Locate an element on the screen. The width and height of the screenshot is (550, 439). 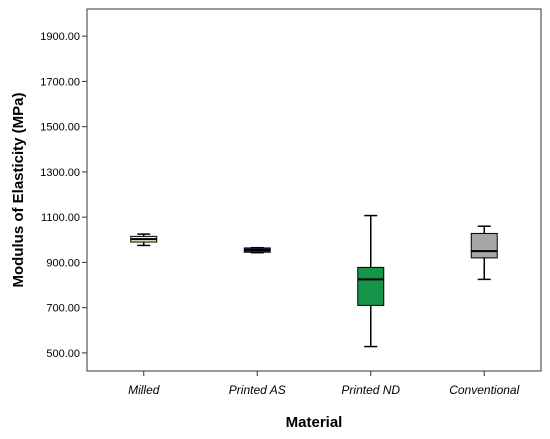
y-tick-label: 1500.00 is located at coordinates (60, 128).